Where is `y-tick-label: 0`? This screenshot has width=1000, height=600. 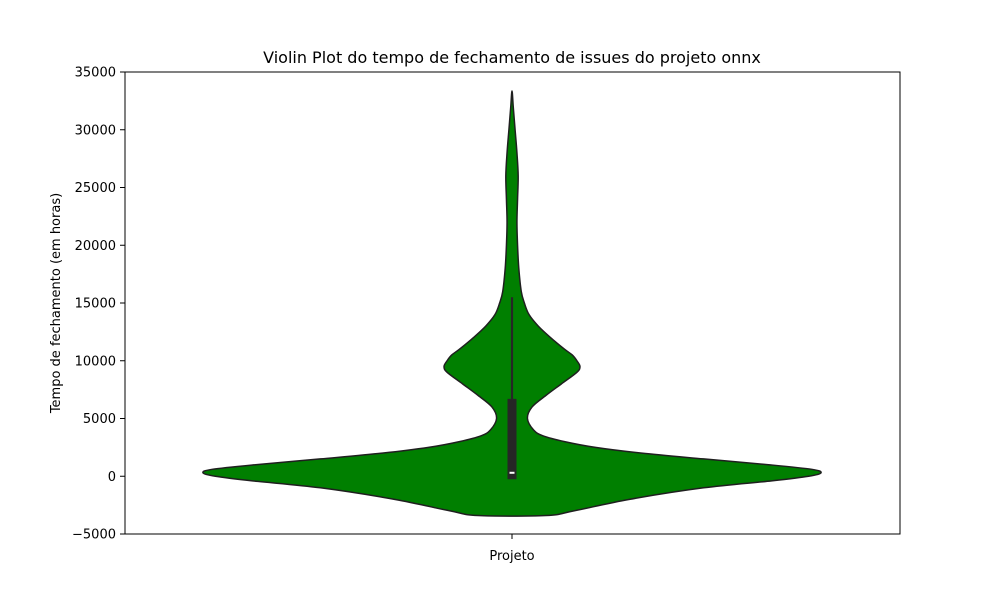 y-tick-label: 0 is located at coordinates (112, 477).